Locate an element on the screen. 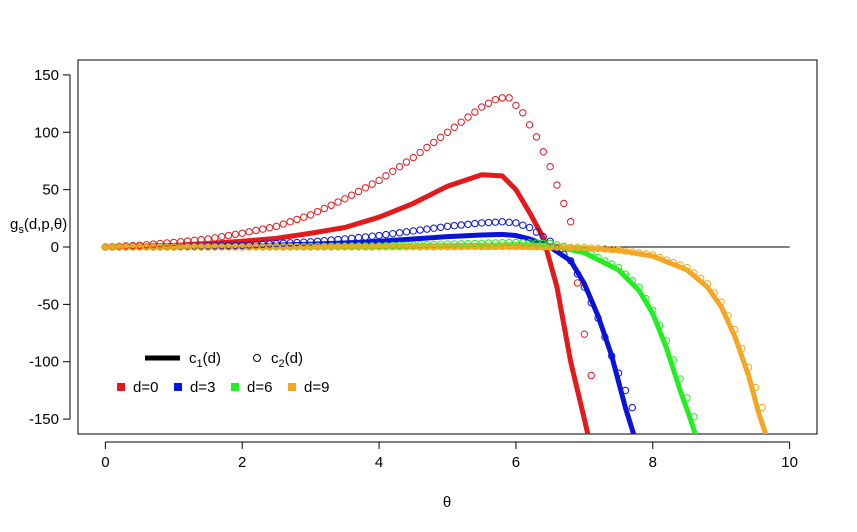 Image resolution: width=857 pixels, height=532 pixels. legend-swatch-d=3 is located at coordinates (178, 387).